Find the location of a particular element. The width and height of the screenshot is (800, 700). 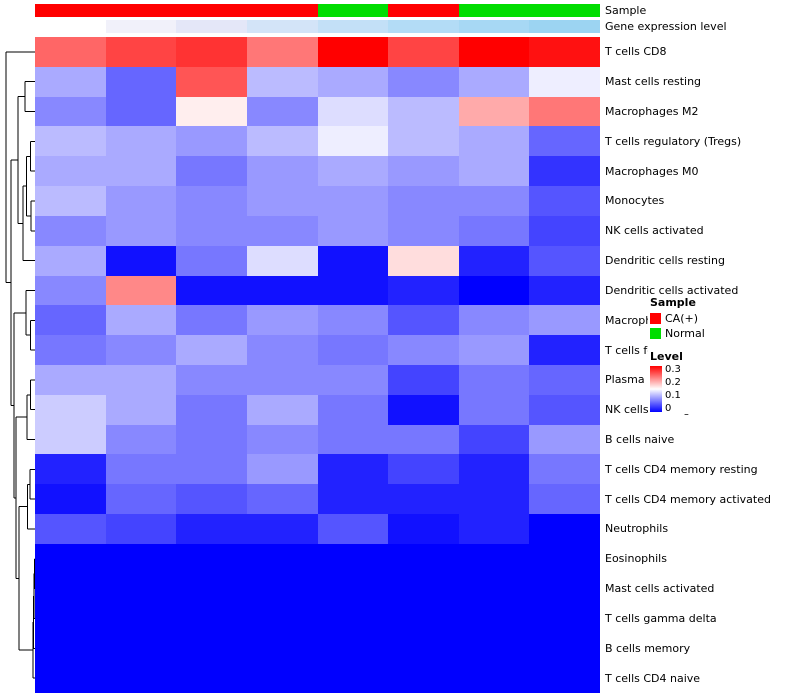

level-tick: 0.1 is located at coordinates (673, 395).